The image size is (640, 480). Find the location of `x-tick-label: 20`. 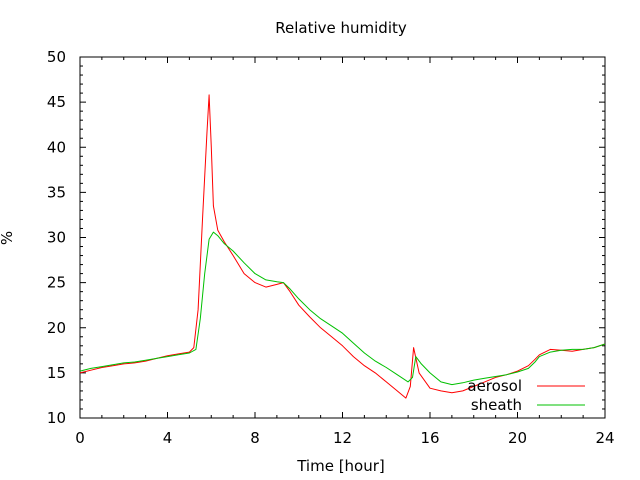

x-tick-label: 20 is located at coordinates (517, 438).